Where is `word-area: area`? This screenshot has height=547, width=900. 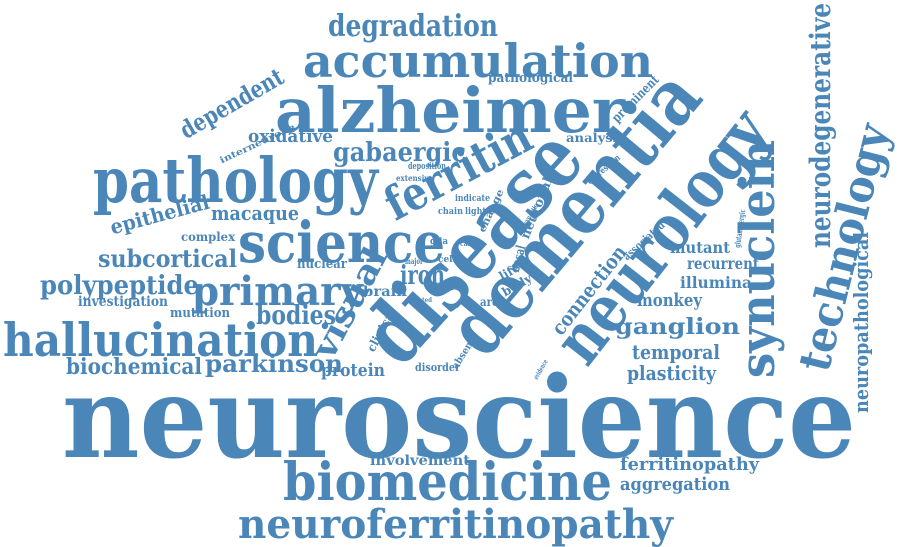
word-area: area is located at coordinates (492, 301).